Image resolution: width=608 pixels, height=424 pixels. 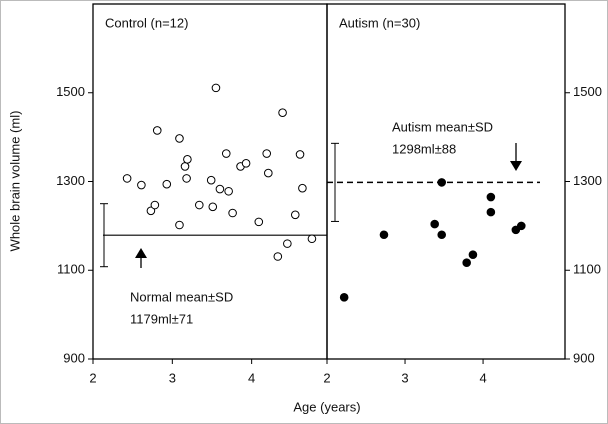 I want to click on annotation: Autism mean±SD, so click(x=442, y=126).